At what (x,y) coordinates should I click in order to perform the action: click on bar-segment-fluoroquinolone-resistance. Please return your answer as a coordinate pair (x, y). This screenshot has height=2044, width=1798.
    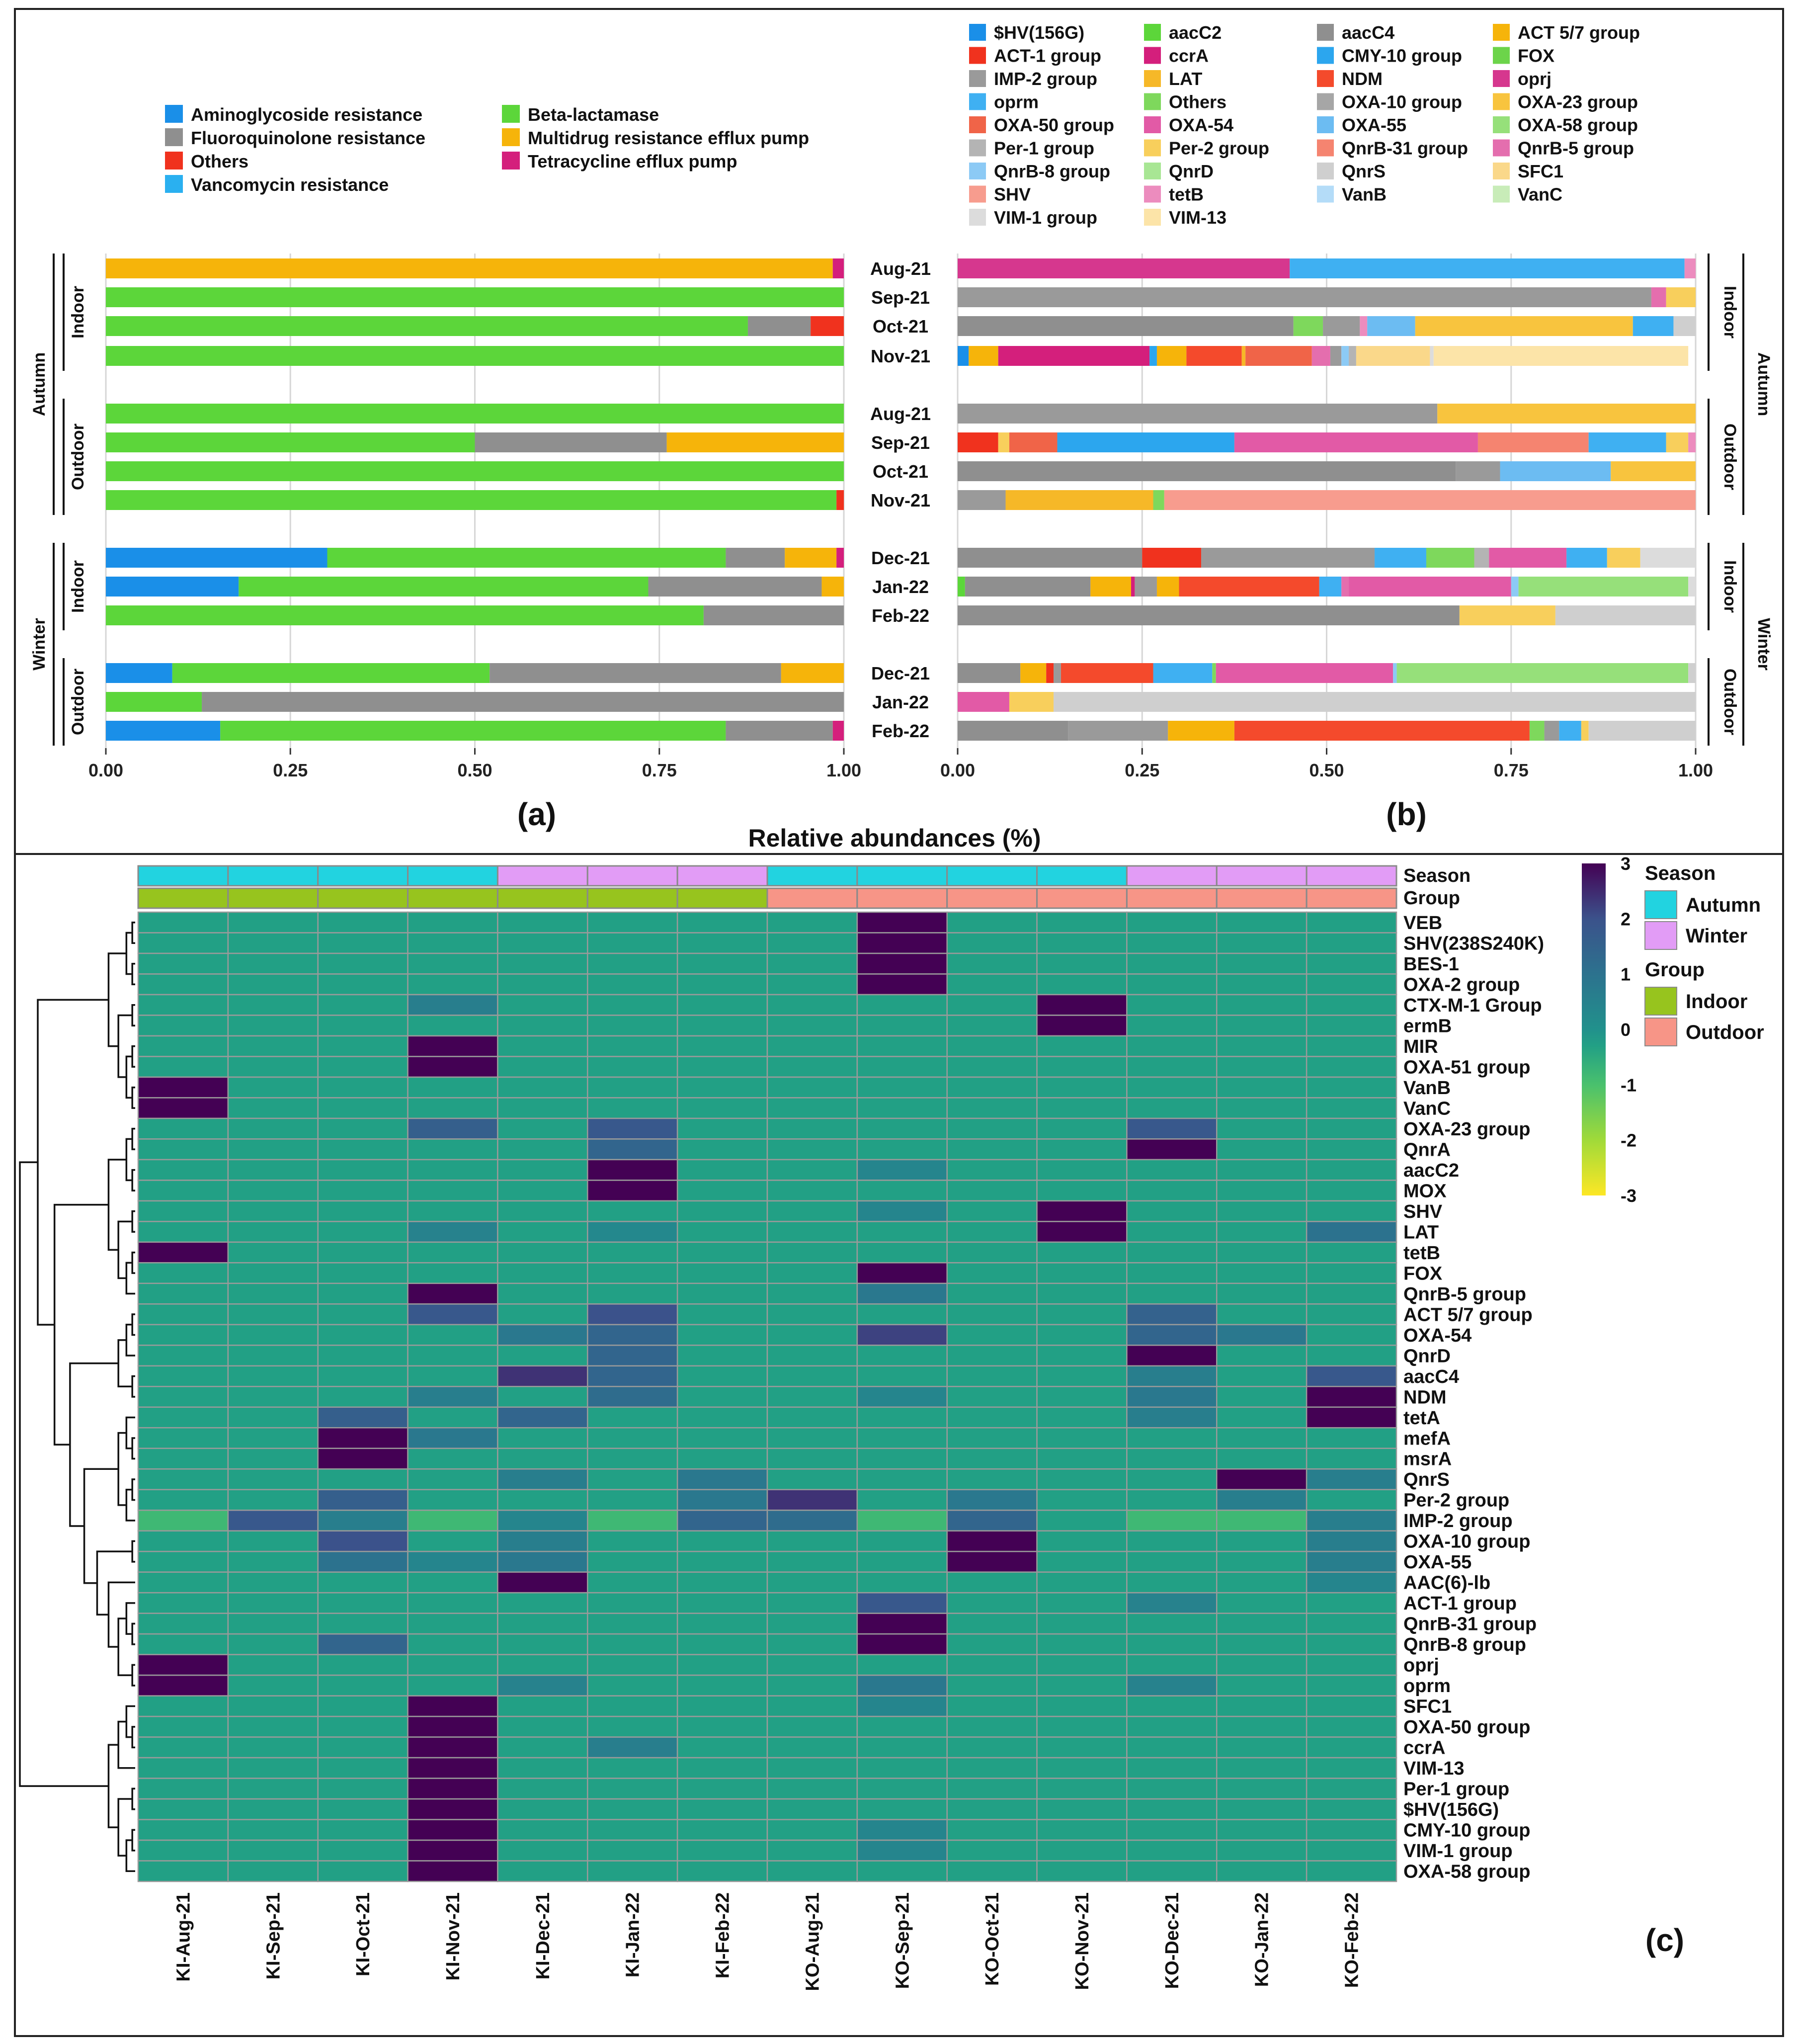
    Looking at the image, I should click on (755, 558).